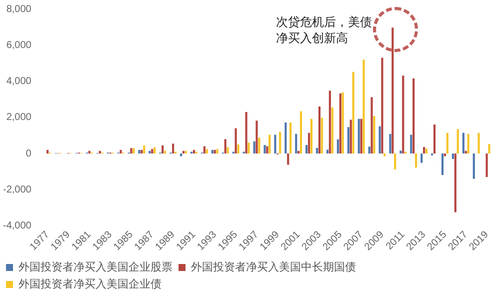 This screenshot has height=300, width=500. I want to click on legend-label: 外国投资者净买入美国企业股票, so click(95, 267).